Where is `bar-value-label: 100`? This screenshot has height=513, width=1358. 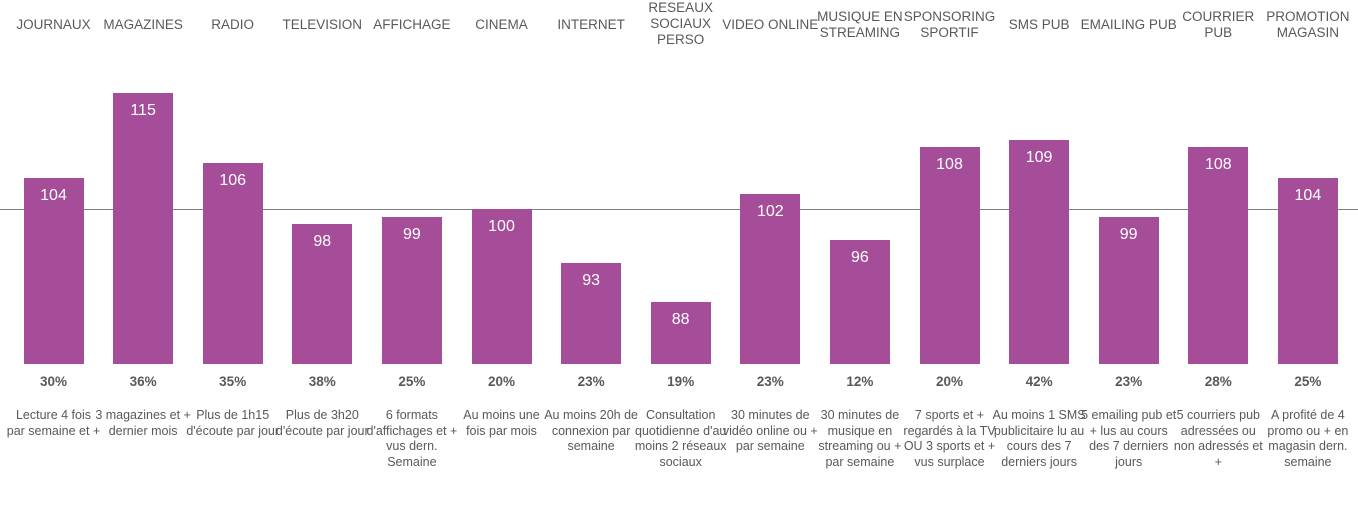 bar-value-label: 100 is located at coordinates (501, 226).